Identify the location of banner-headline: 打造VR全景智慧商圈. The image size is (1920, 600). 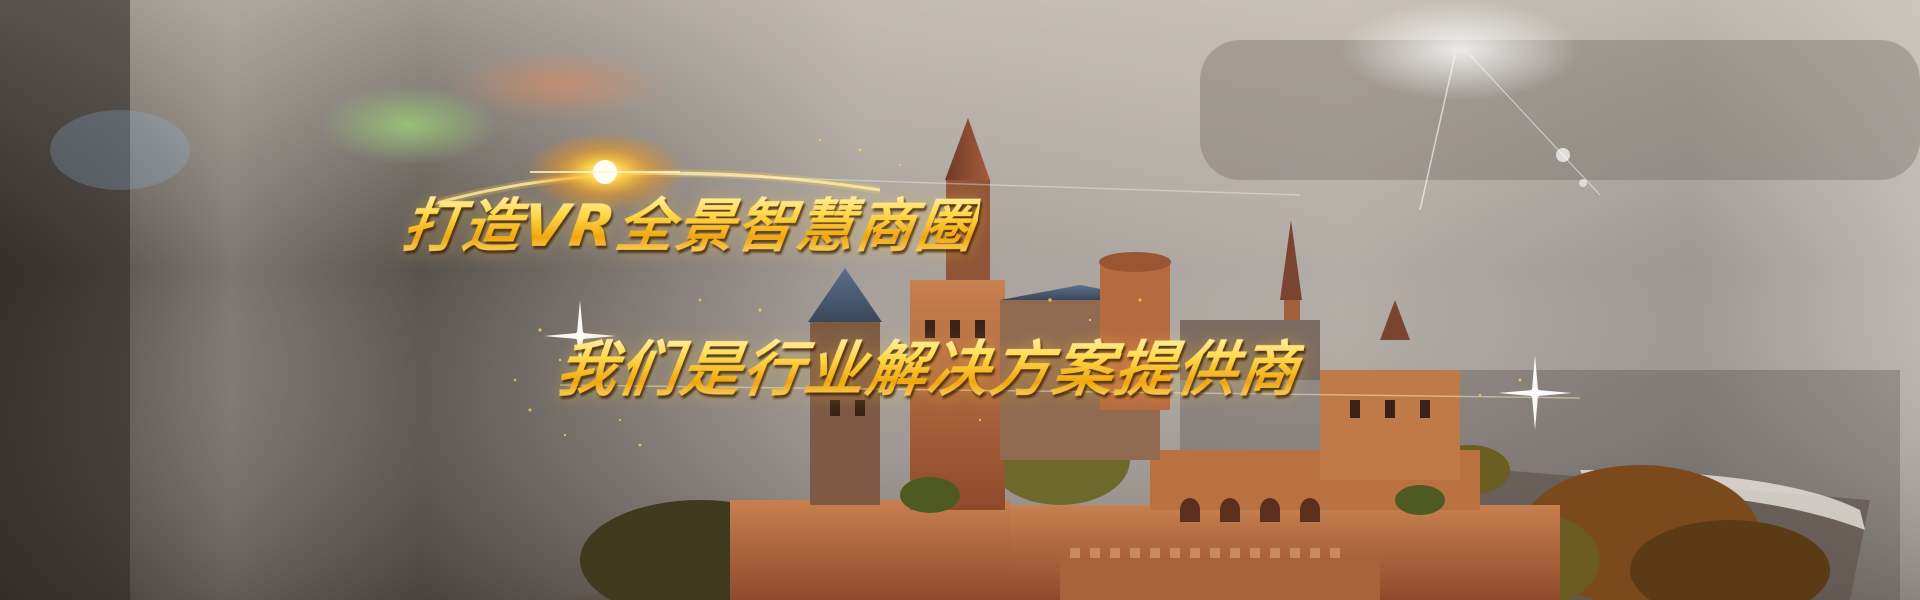
(690, 226).